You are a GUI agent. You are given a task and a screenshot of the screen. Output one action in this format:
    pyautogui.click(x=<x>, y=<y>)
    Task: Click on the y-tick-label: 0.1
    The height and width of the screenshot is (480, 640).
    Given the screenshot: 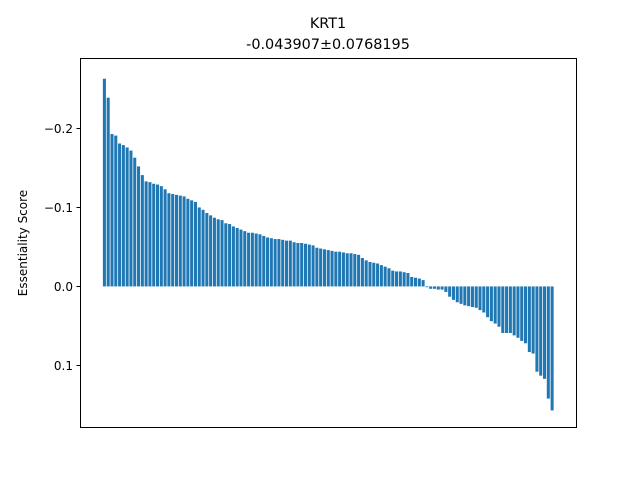 What is the action you would take?
    pyautogui.click(x=63, y=366)
    